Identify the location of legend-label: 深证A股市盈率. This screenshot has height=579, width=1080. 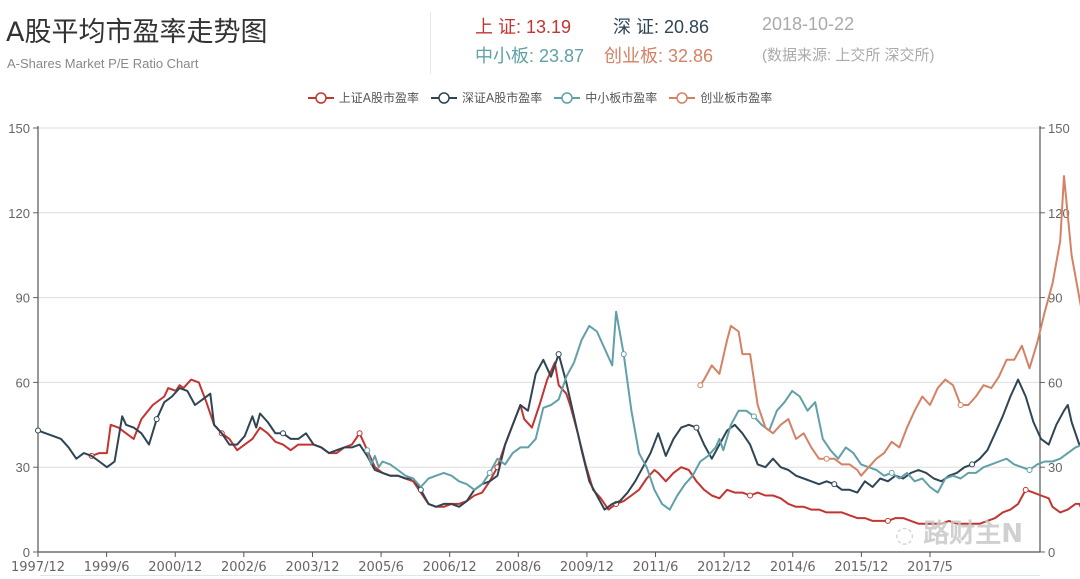
(502, 98).